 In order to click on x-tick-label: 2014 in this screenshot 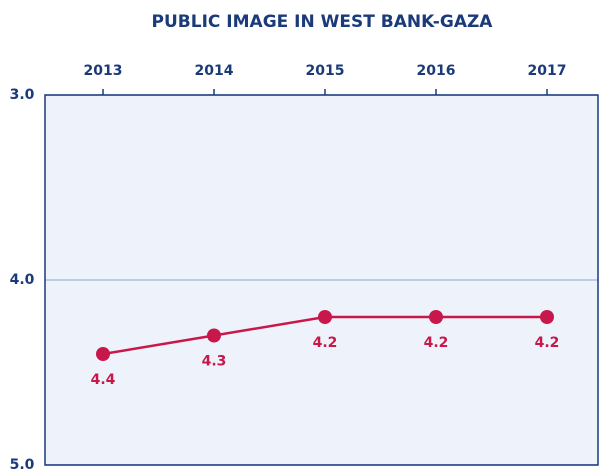, I will do `click(214, 71)`.